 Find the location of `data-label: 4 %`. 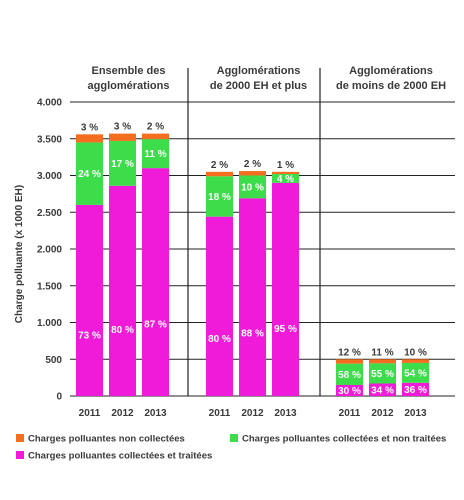

data-label: 4 % is located at coordinates (285, 179).